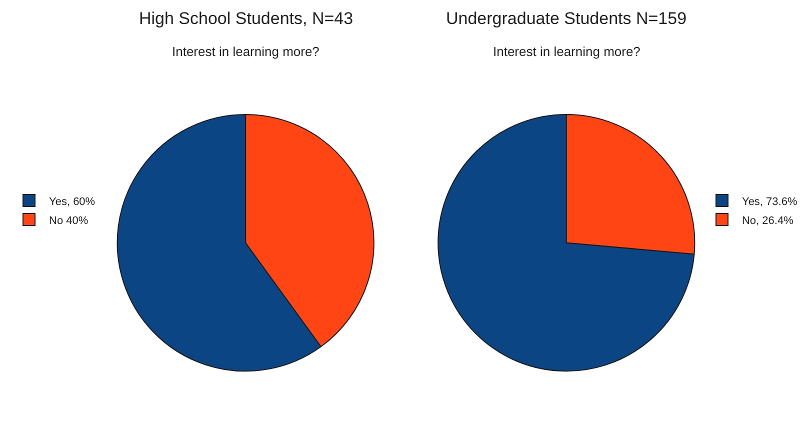 The height and width of the screenshot is (435, 812). I want to click on legend-label: Yes, 73.6%, so click(770, 202).